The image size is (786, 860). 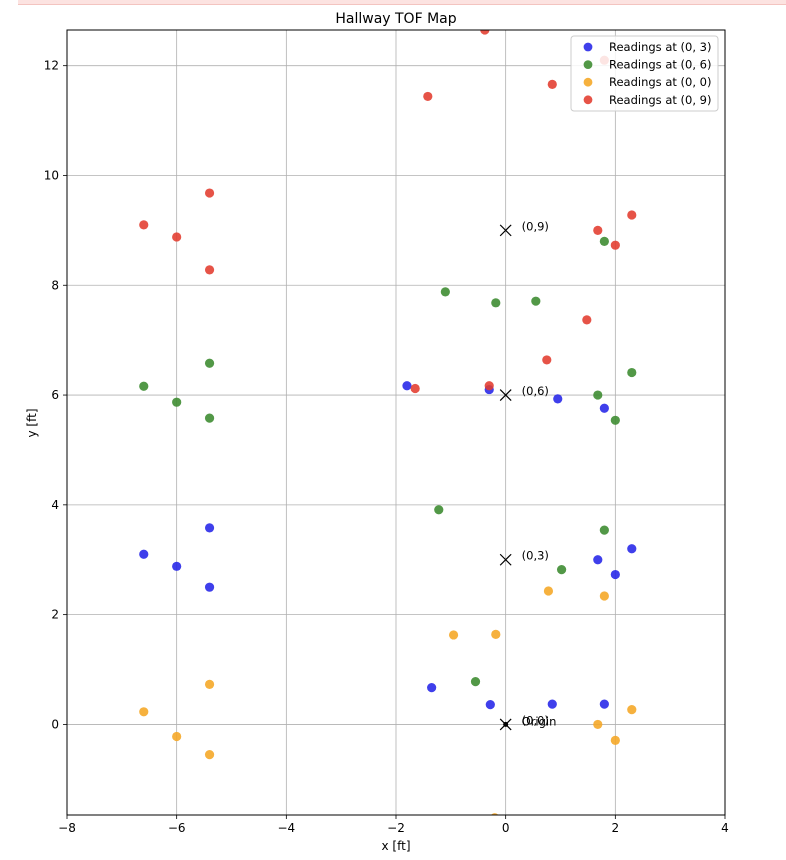 What do you see at coordinates (51, 66) in the screenshot?
I see `y-tick-label: 12` at bounding box center [51, 66].